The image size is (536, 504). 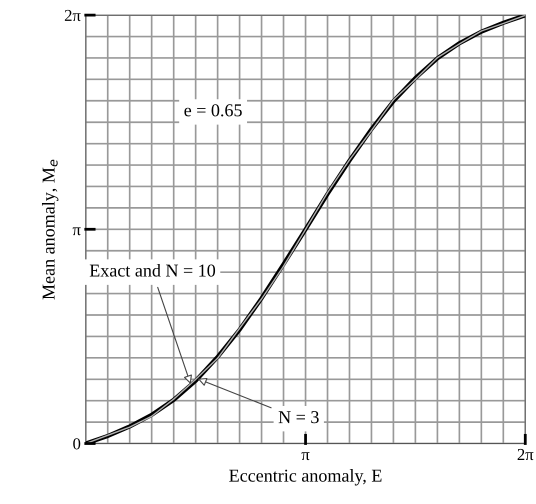 What do you see at coordinates (213, 110) in the screenshot?
I see `annotation: e = 0.65` at bounding box center [213, 110].